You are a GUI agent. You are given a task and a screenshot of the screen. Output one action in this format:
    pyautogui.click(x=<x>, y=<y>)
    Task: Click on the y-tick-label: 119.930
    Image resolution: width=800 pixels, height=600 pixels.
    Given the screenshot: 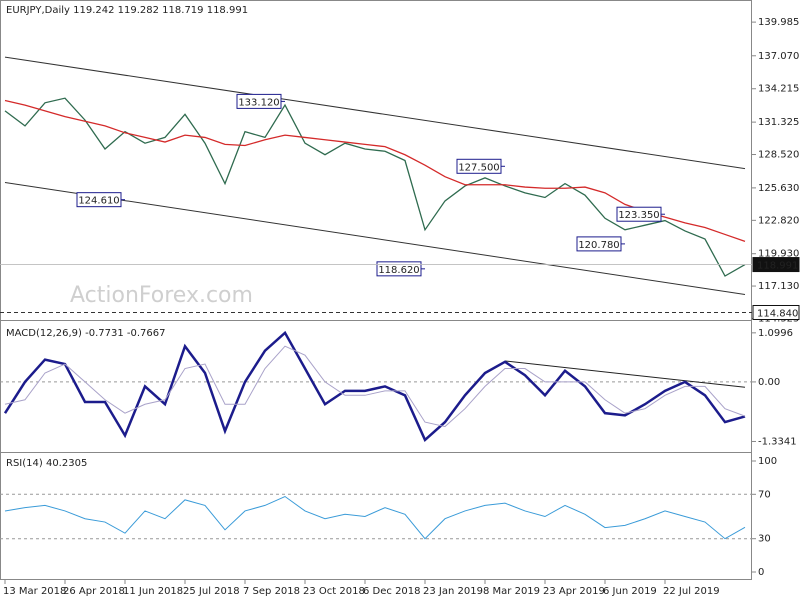 What is the action you would take?
    pyautogui.click(x=778, y=254)
    